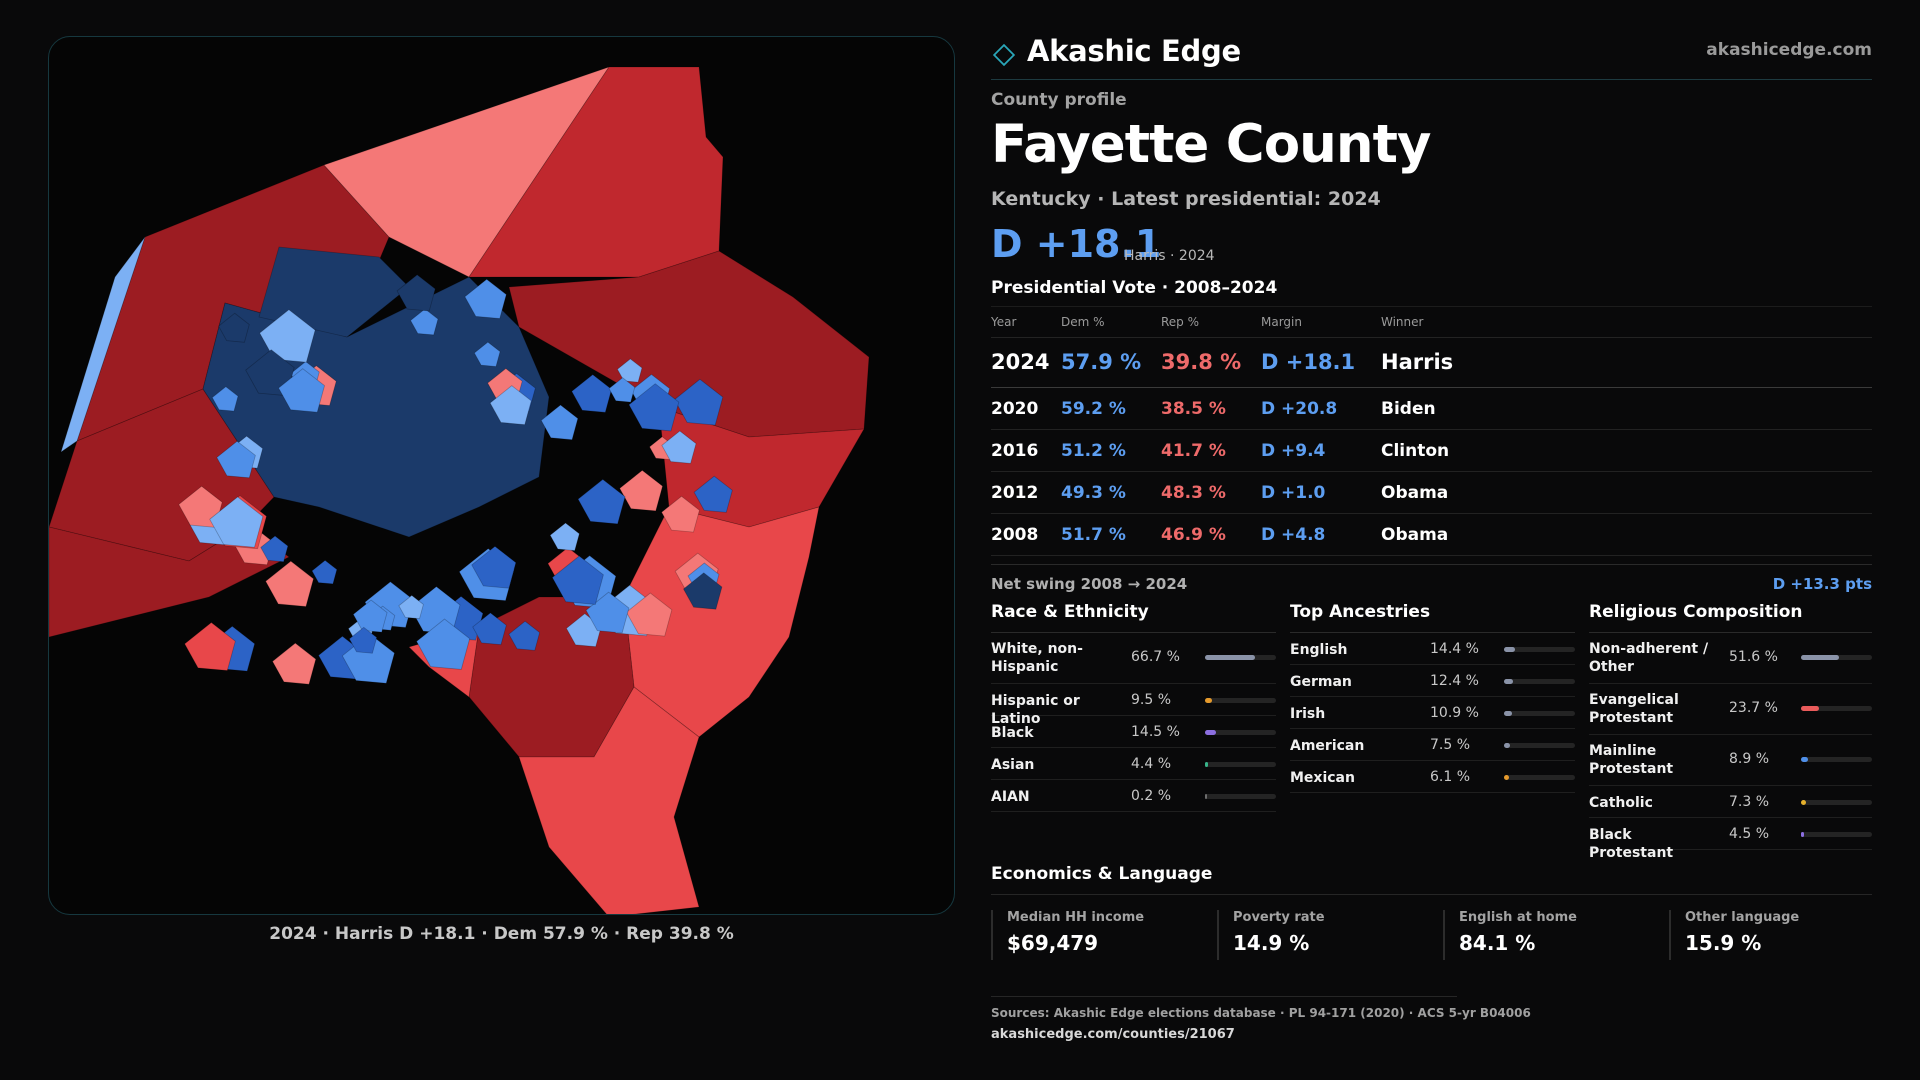  I want to click on diamond-logo-icon, so click(1004, 55).